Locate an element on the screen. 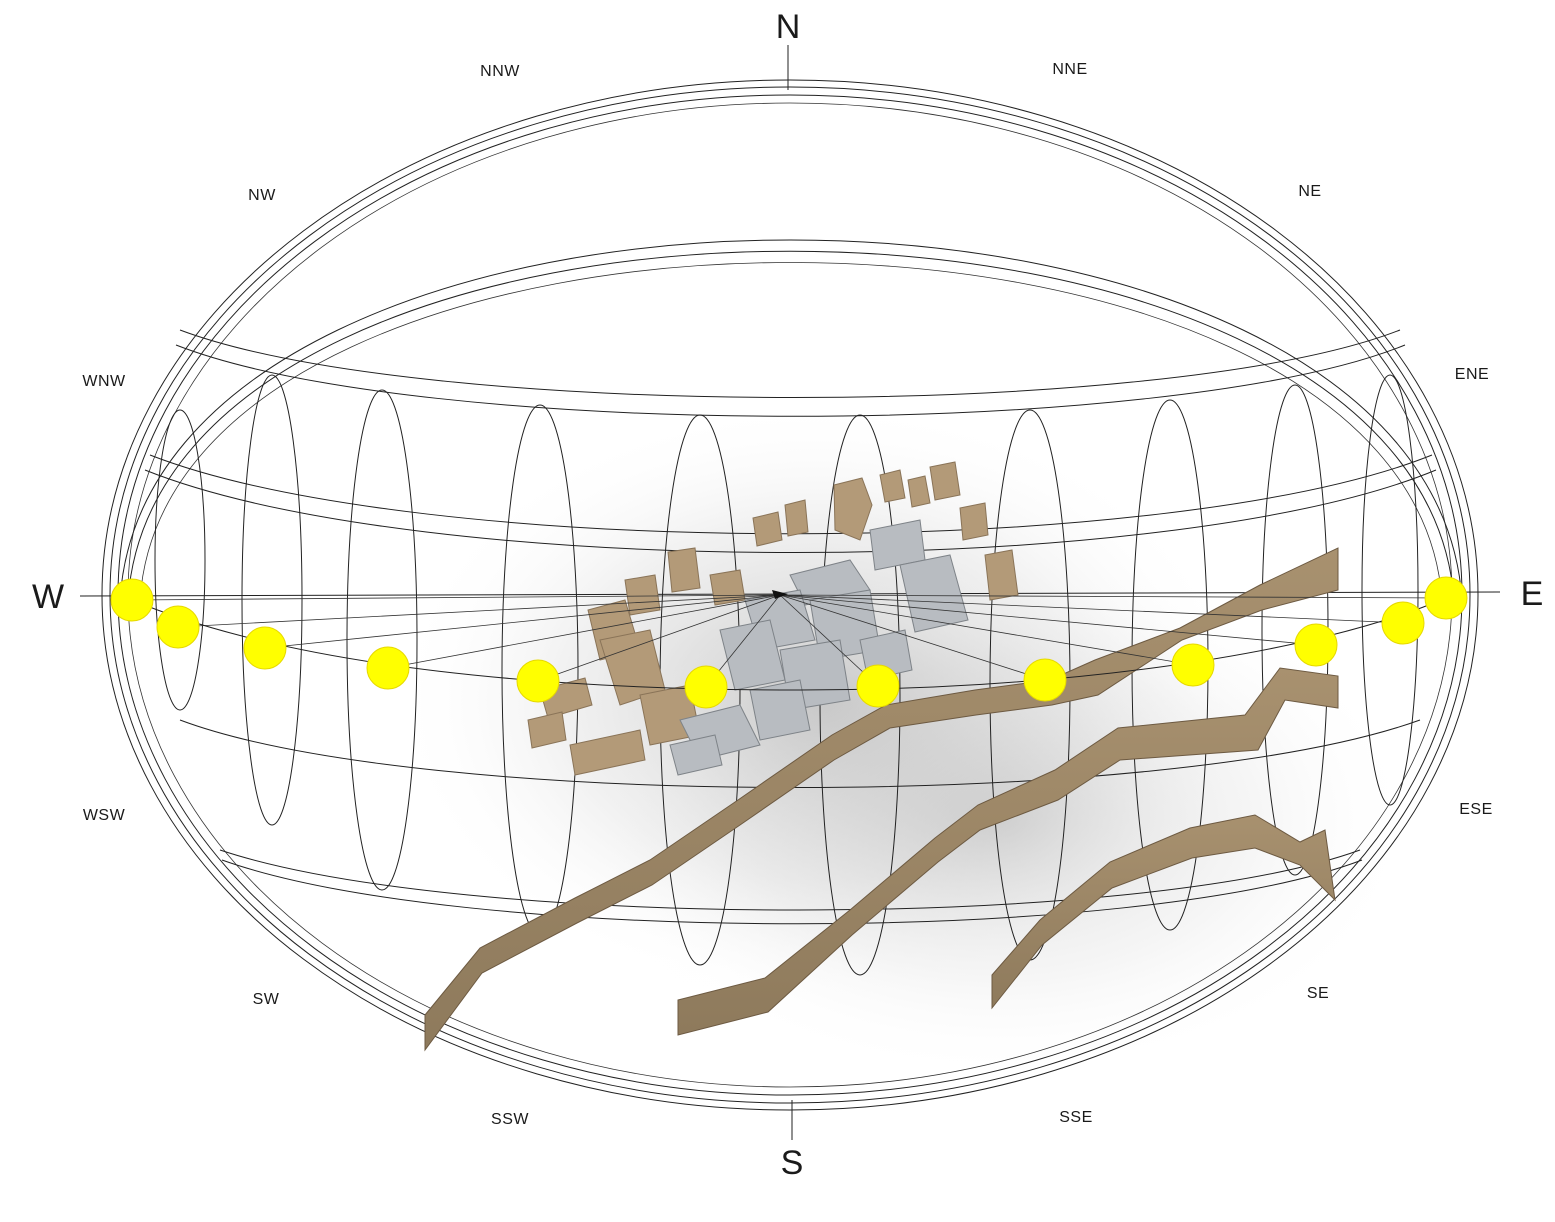 Image resolution: width=1555 pixels, height=1222 pixels. sun-rays is located at coordinates (789, 639).